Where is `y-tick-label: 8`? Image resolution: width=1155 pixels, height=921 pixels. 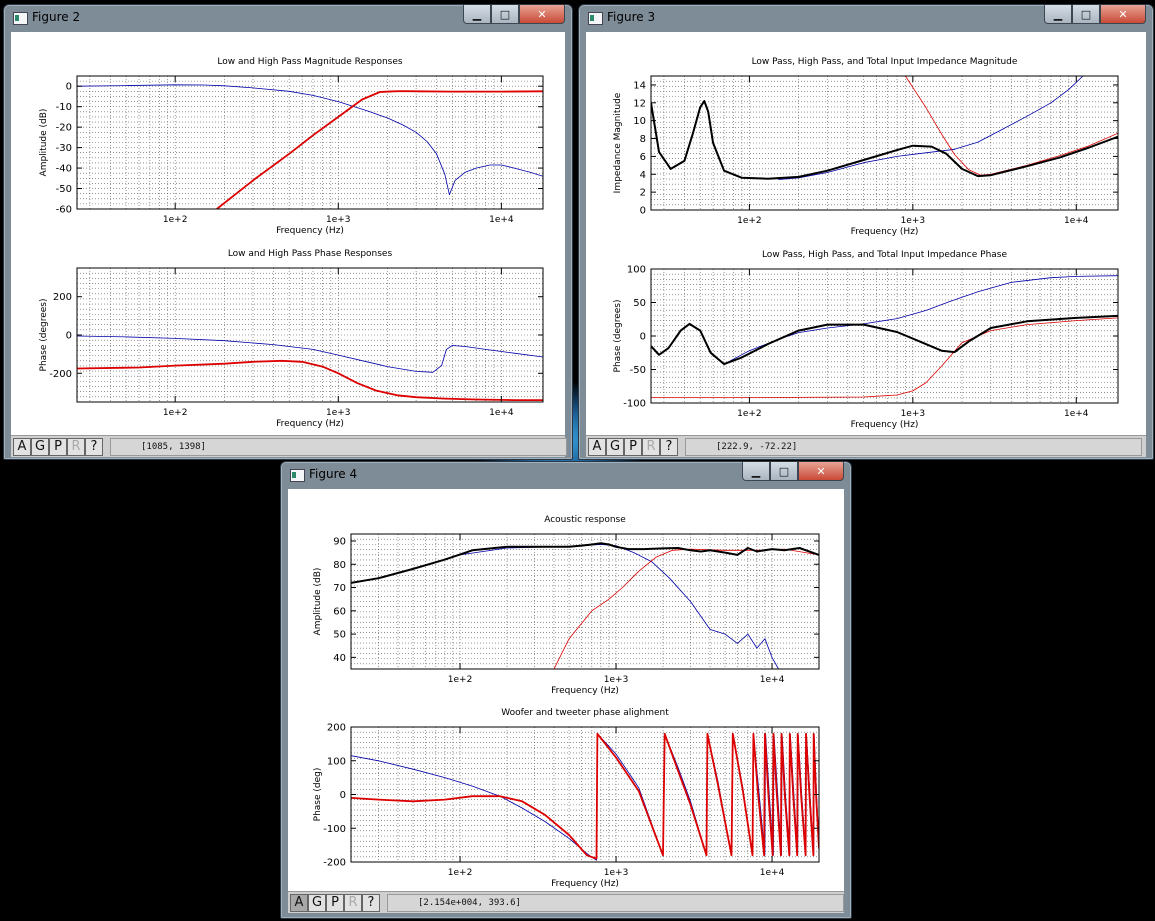 y-tick-label: 8 is located at coordinates (643, 139).